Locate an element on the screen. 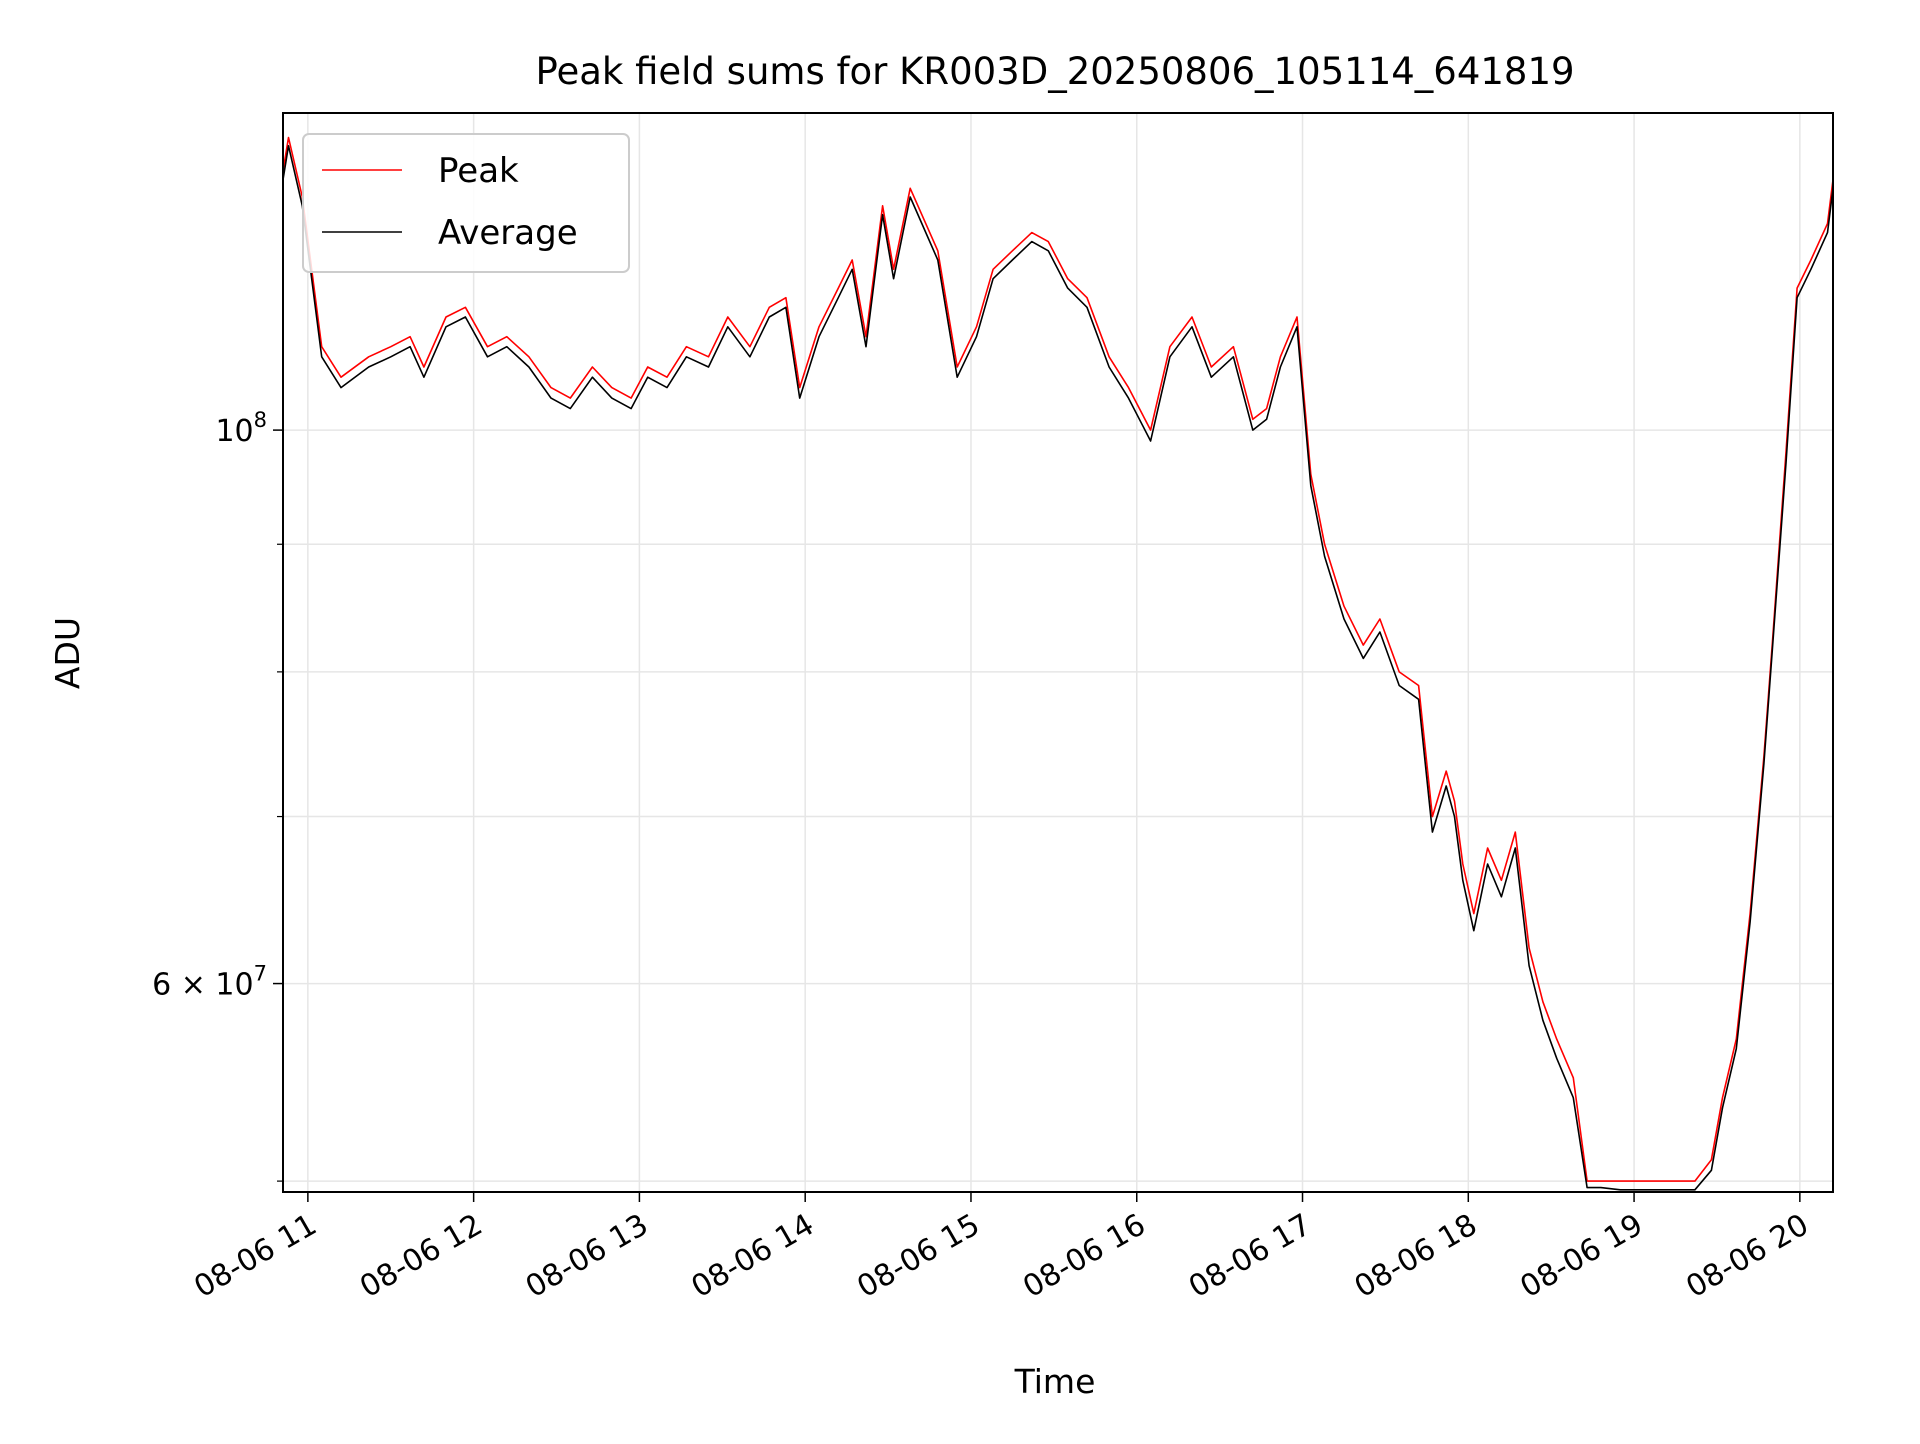  legend-box is located at coordinates (466, 203).